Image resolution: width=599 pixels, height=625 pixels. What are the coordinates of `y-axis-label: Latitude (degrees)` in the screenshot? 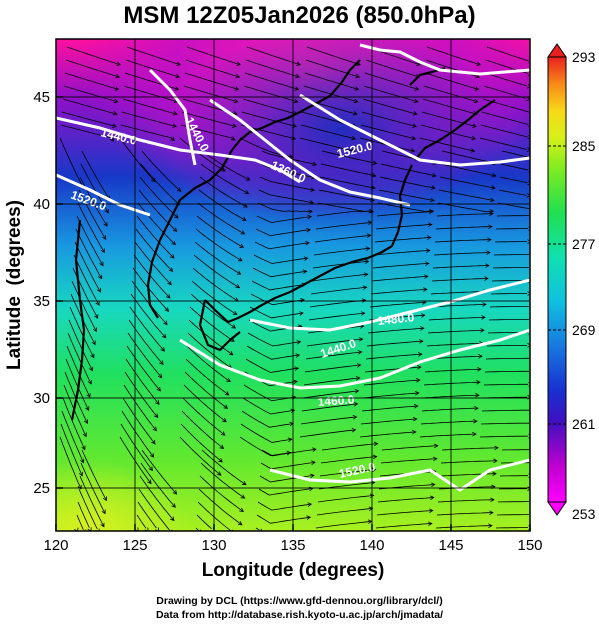 It's located at (14, 285).